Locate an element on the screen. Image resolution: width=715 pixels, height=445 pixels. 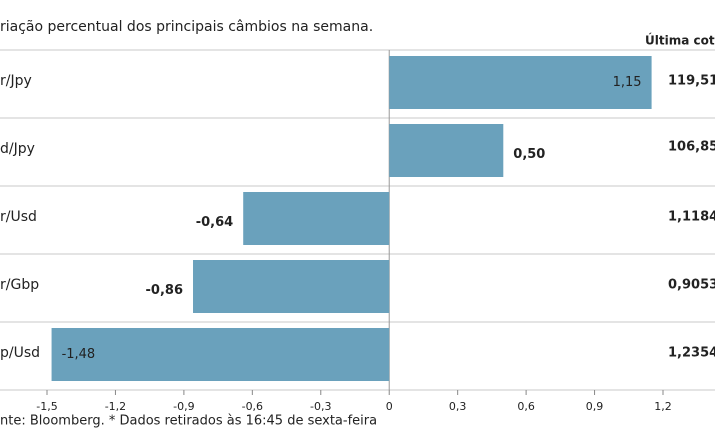
value-label: 1,15 is located at coordinates (627, 82).